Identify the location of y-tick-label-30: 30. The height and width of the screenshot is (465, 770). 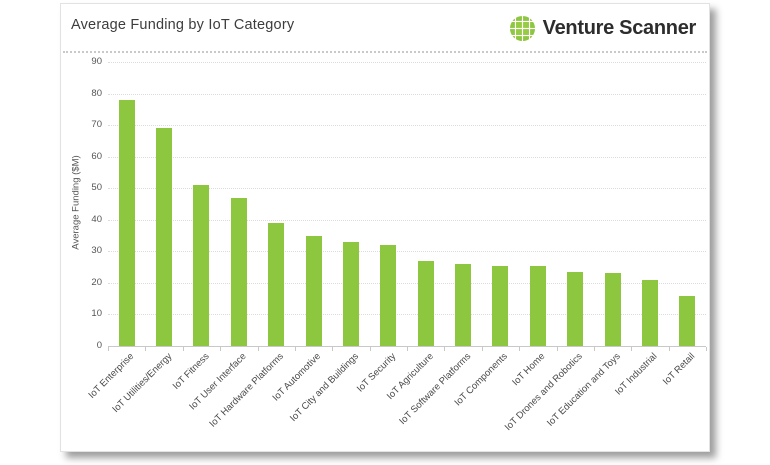
(96, 251).